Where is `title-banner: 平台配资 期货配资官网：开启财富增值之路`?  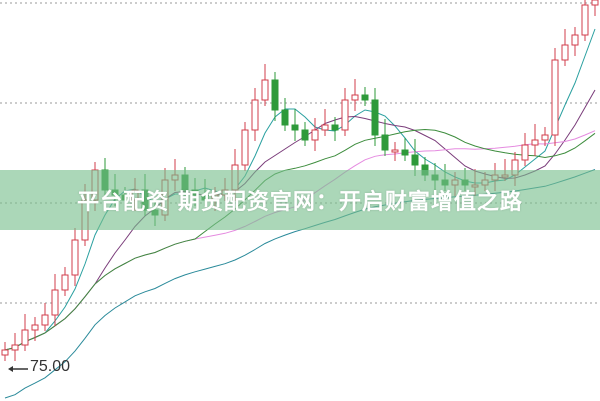 title-banner: 平台配资 期货配资官网：开启财富增值之路 is located at coordinates (300, 200).